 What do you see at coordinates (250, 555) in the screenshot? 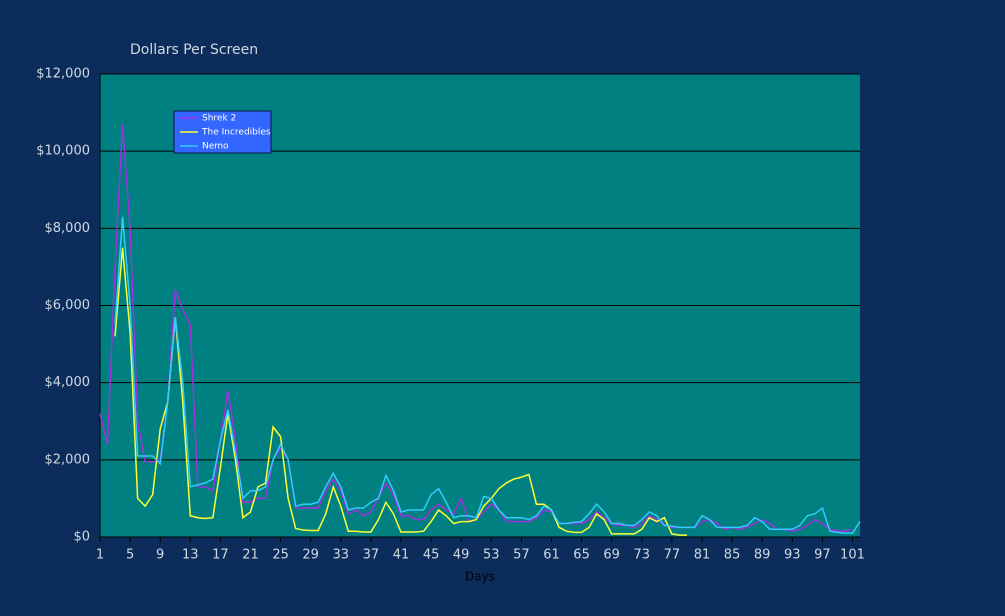
I see `x-tick-label: 21` at bounding box center [250, 555].